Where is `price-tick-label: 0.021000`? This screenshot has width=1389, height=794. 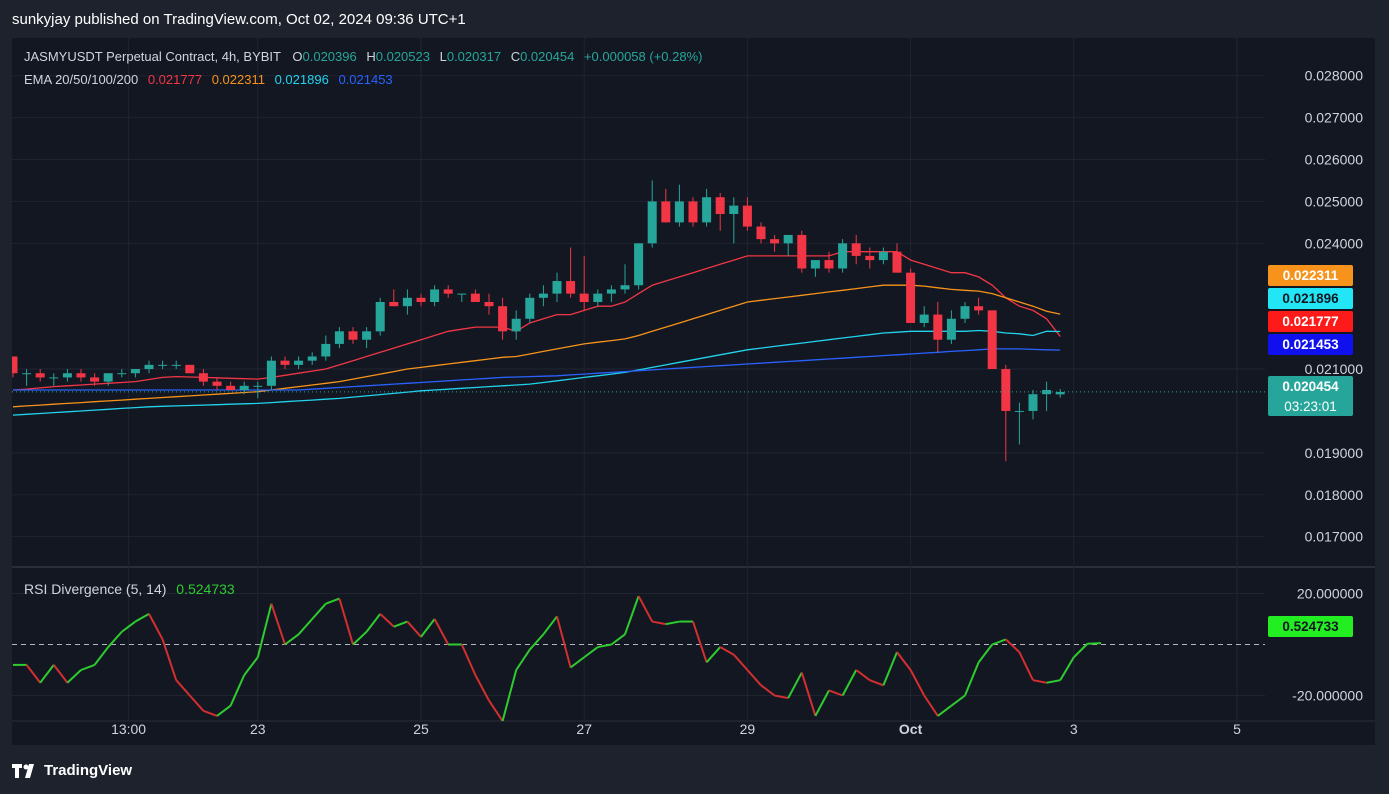
price-tick-label: 0.021000 is located at coordinates (1334, 369).